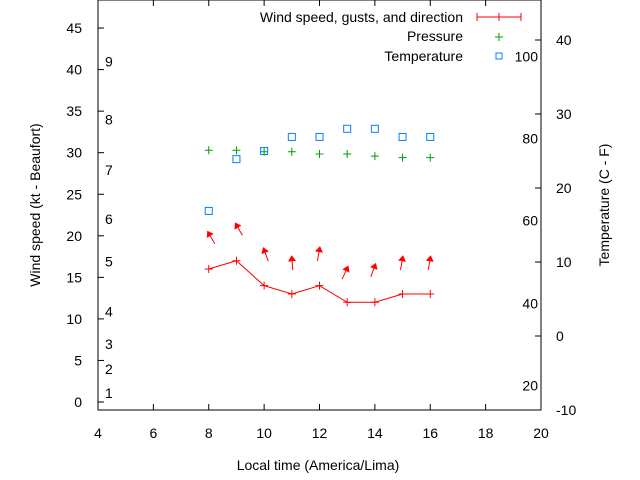 The width and height of the screenshot is (640, 480). What do you see at coordinates (209, 433) in the screenshot?
I see `x-tick-label: 8` at bounding box center [209, 433].